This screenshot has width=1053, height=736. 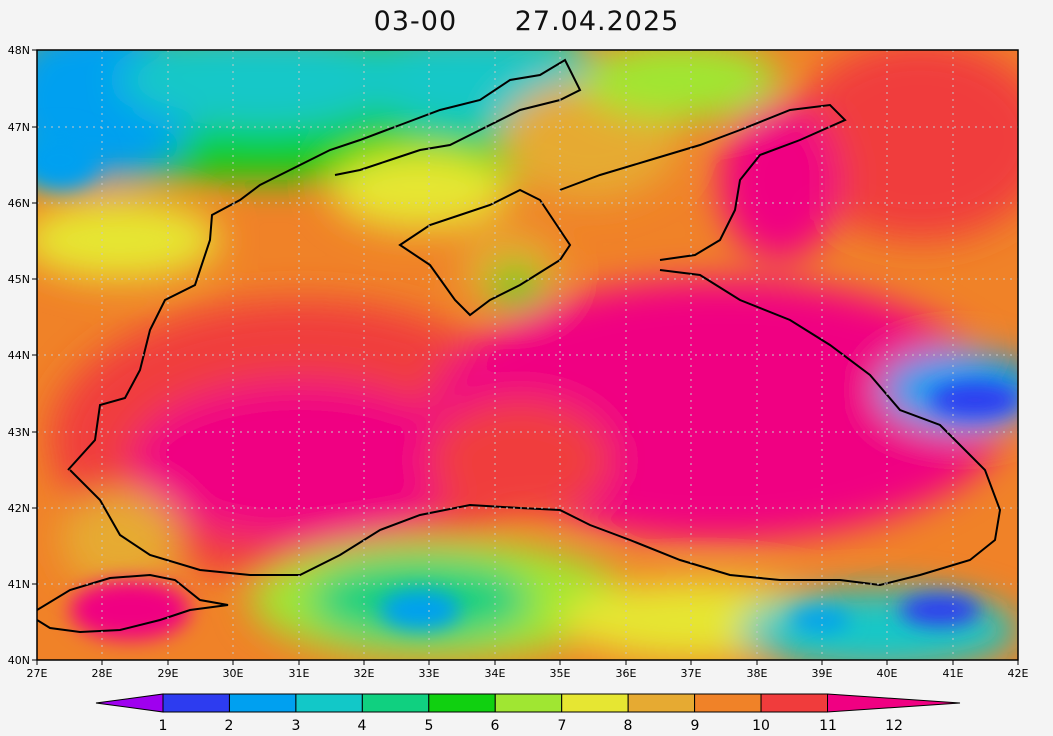 I want to click on lat-label: 41N, so click(x=19, y=584).